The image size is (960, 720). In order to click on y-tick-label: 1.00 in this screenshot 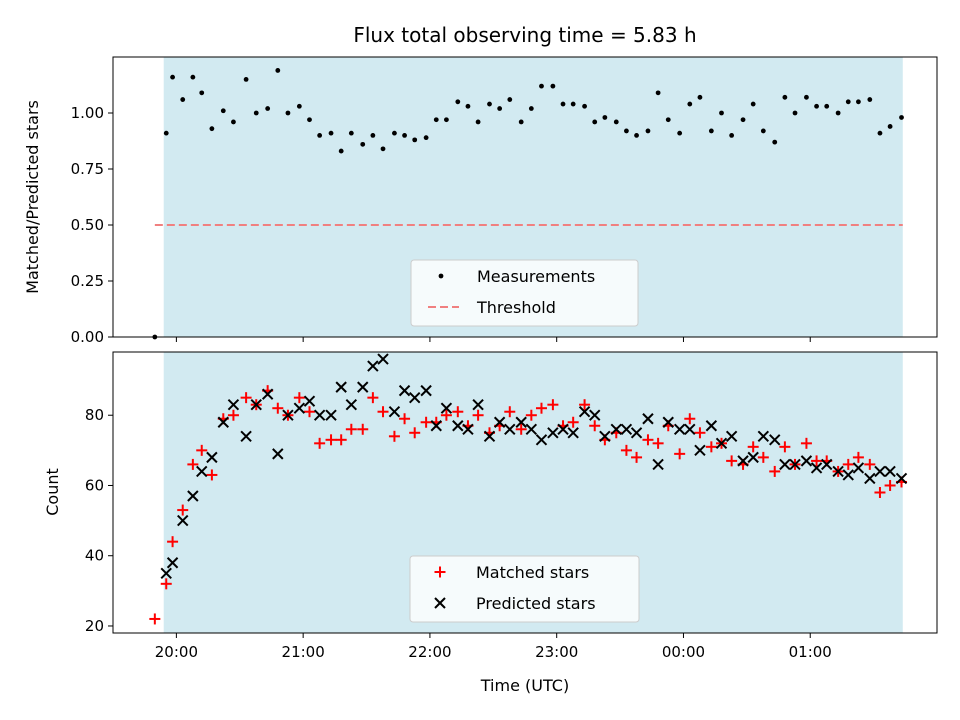, I will do `click(87, 113)`.